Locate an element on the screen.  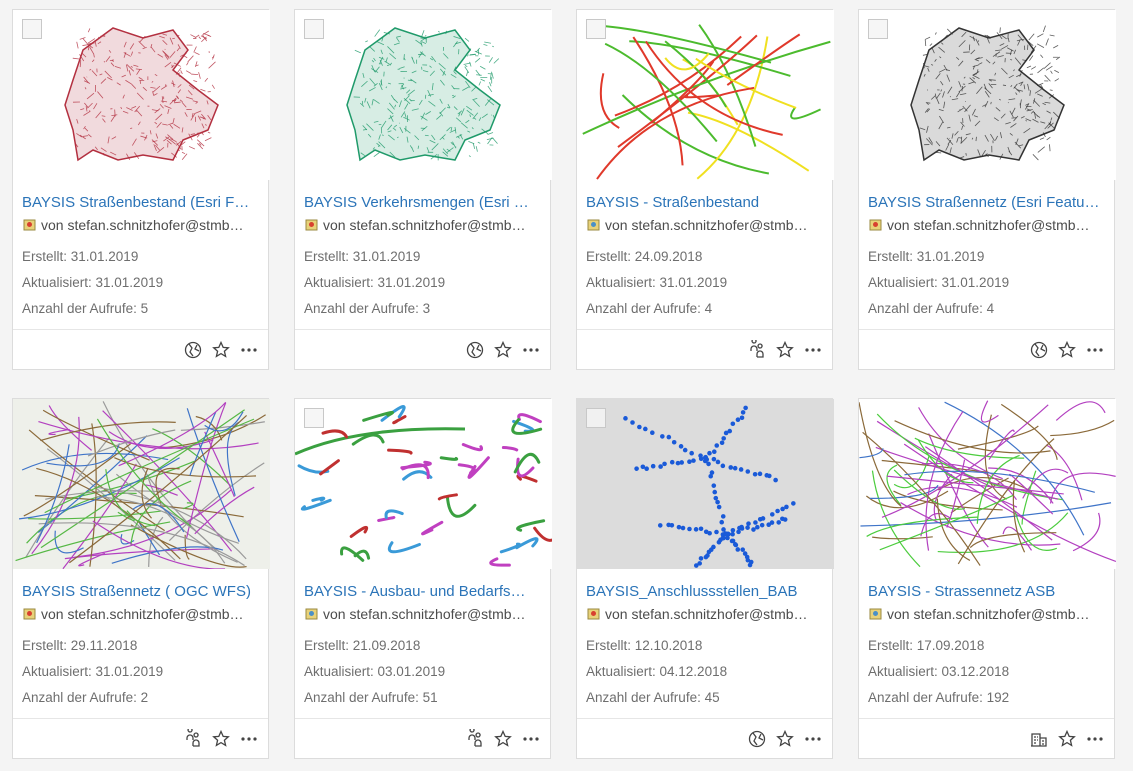
item-title: BAYSIS - Strassennetz ASB is located at coordinates (962, 591).